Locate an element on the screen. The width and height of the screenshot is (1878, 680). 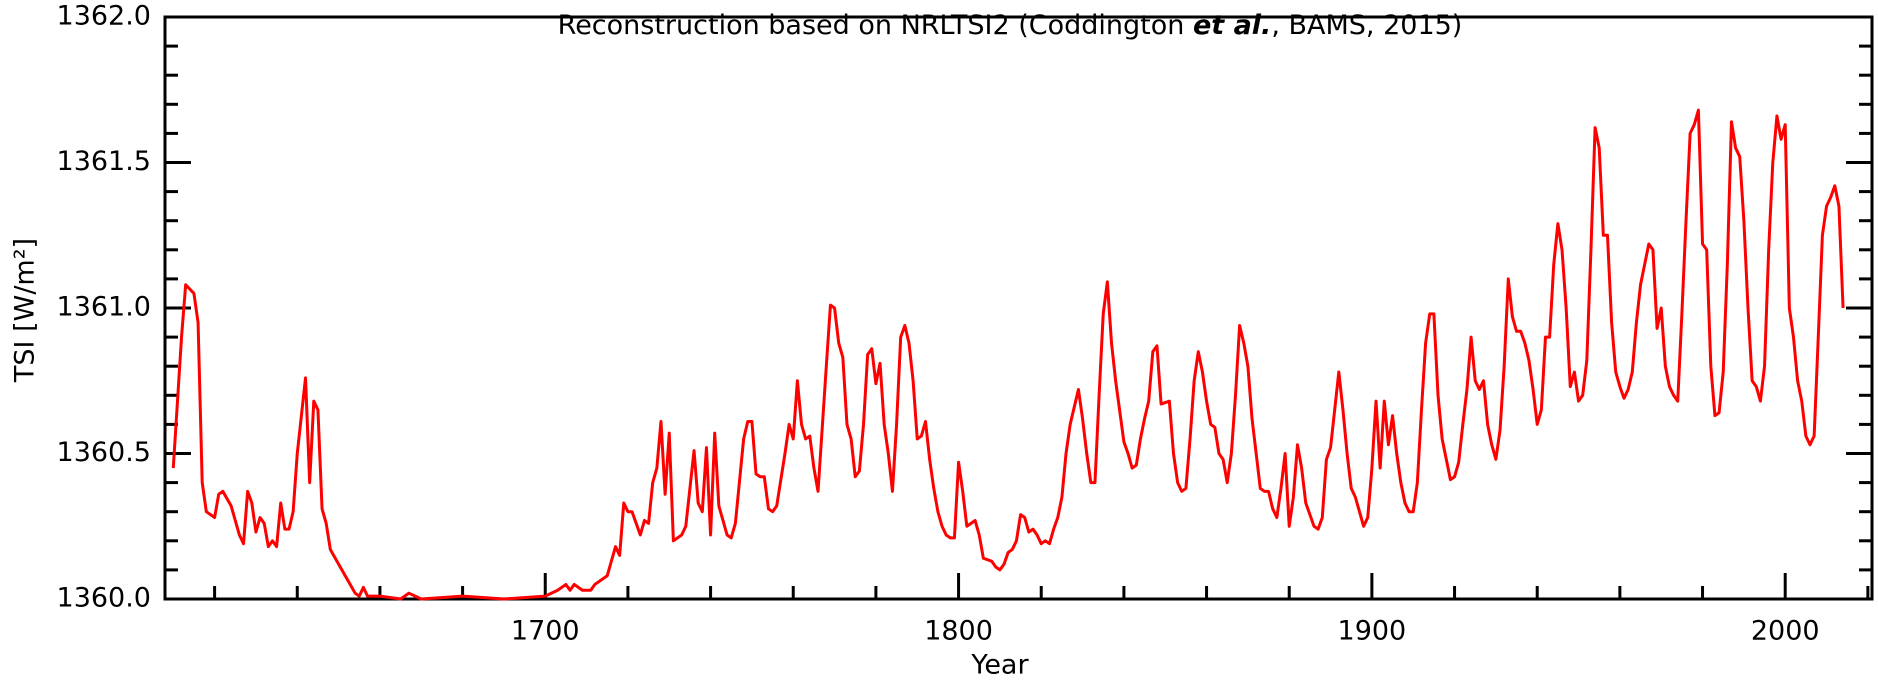
y-tick-label: 1361.5 is located at coordinates (104, 161).